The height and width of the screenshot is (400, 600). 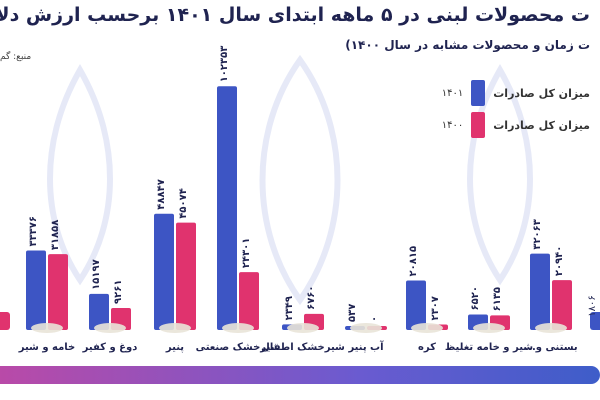 What do you see at coordinates (489, 347) in the screenshot?
I see `category-label-7: شیر و خامه تغلیظ` at bounding box center [489, 347].